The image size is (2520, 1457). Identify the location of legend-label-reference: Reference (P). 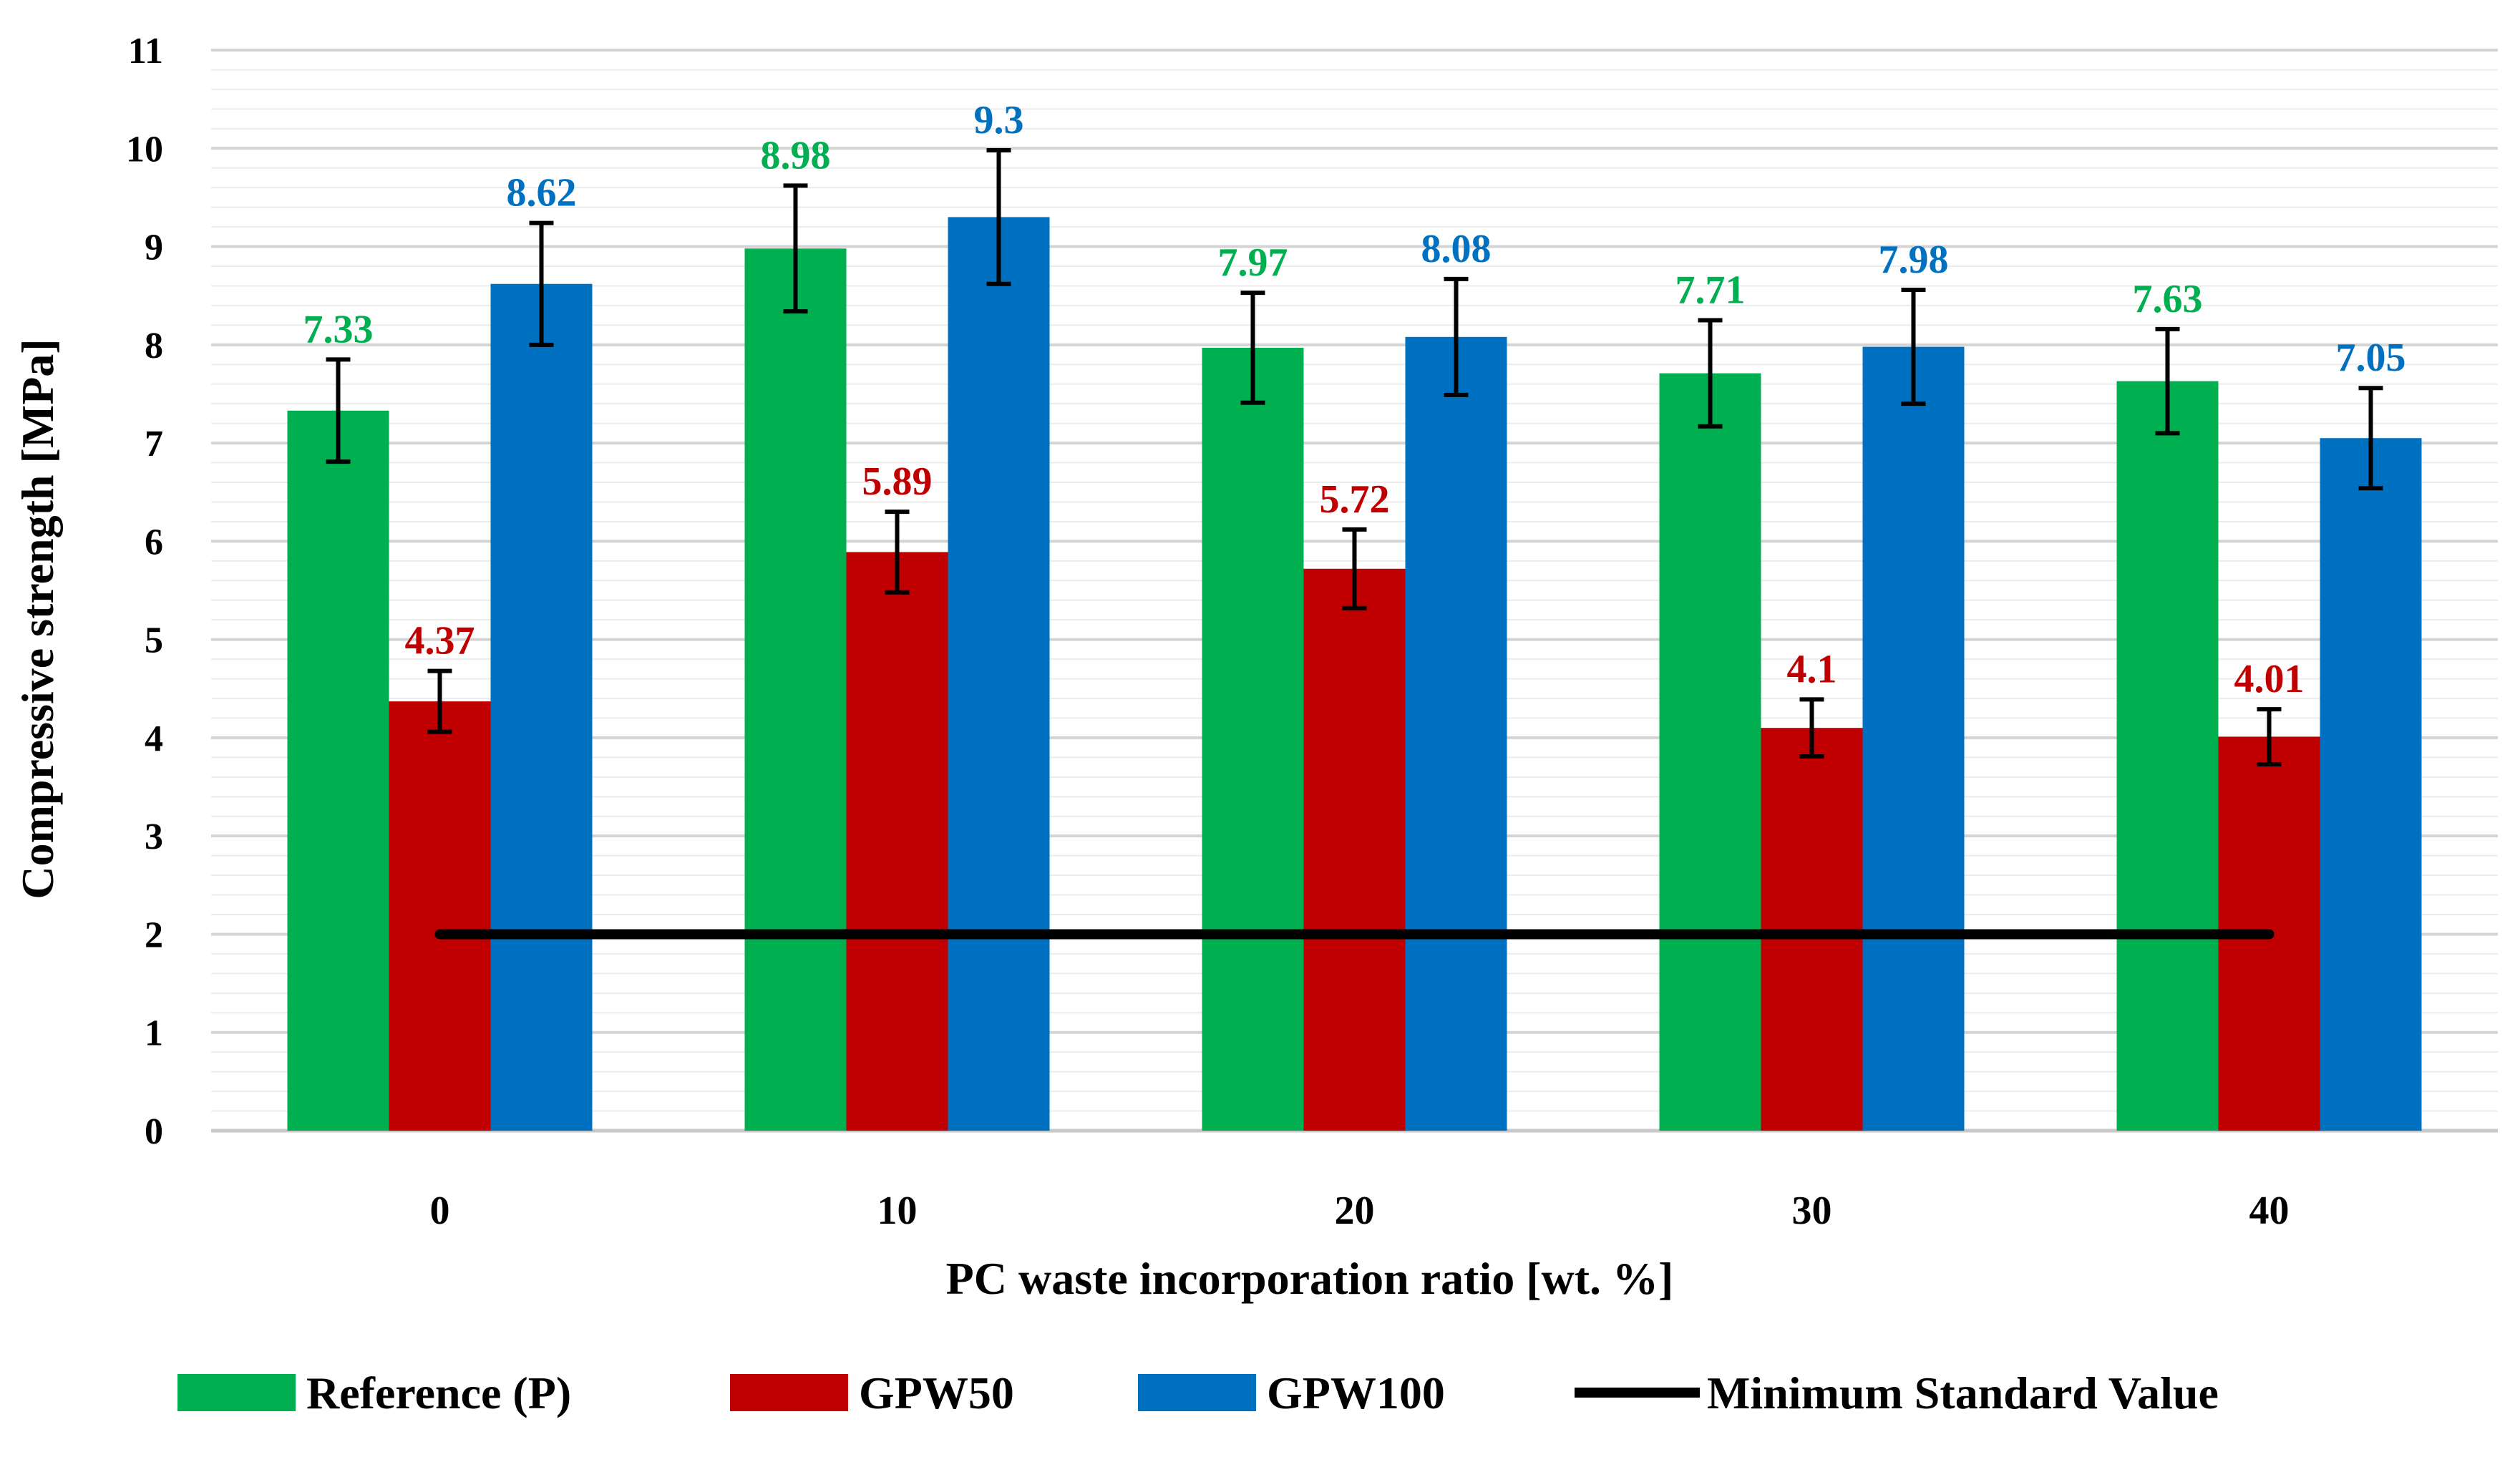
(438, 1393).